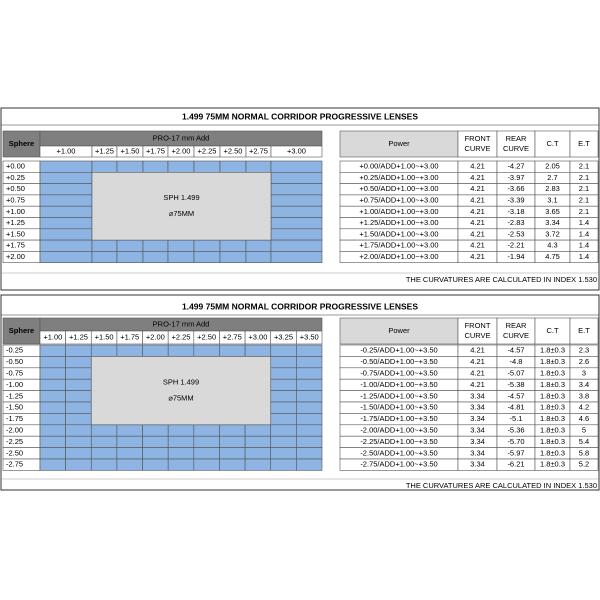 The image size is (600, 600). Describe the element at coordinates (15, 211) in the screenshot. I see `sphere-value: +1.00` at that location.